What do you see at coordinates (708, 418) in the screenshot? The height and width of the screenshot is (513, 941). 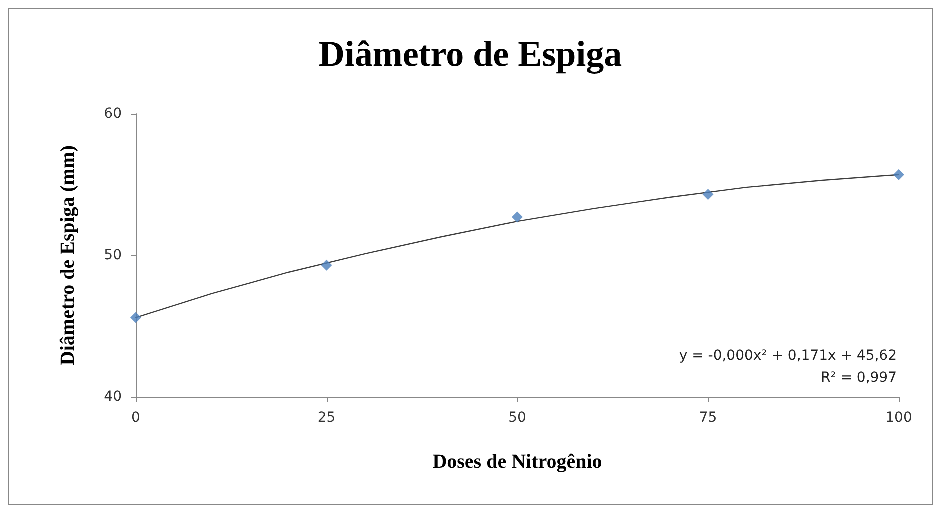 I see `x-tick-label: 75` at bounding box center [708, 418].